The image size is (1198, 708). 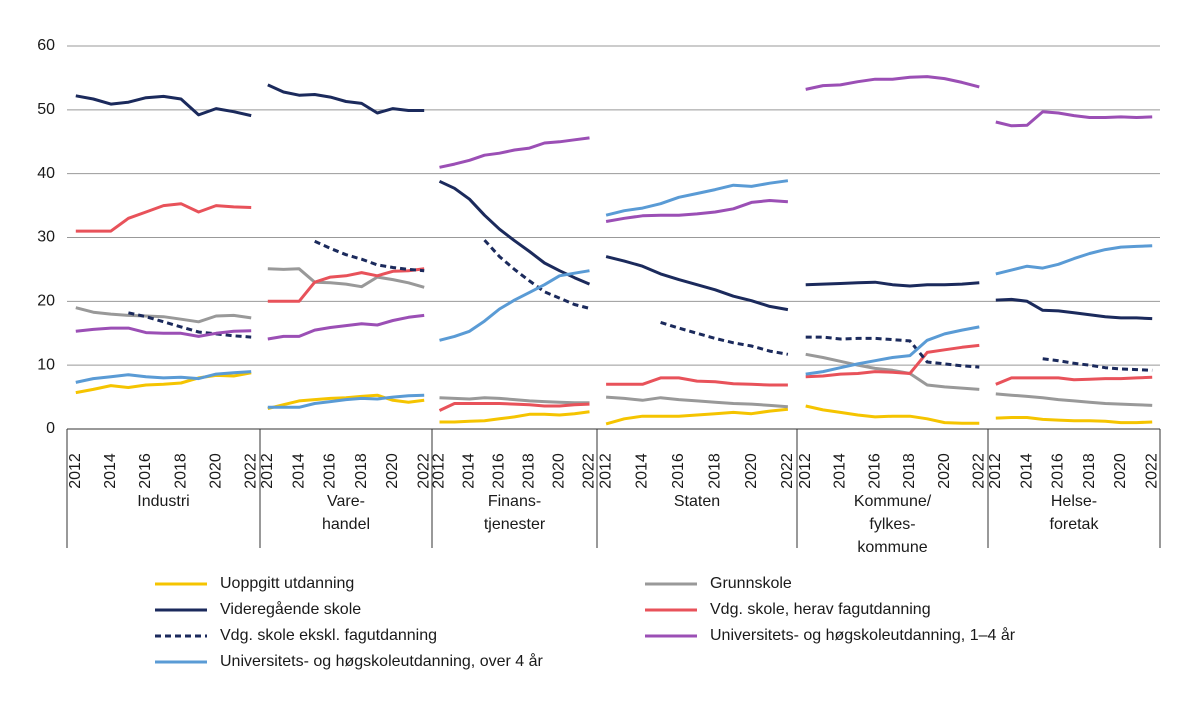 What do you see at coordinates (892, 547) in the screenshot?
I see `panel-label: kommune` at bounding box center [892, 547].